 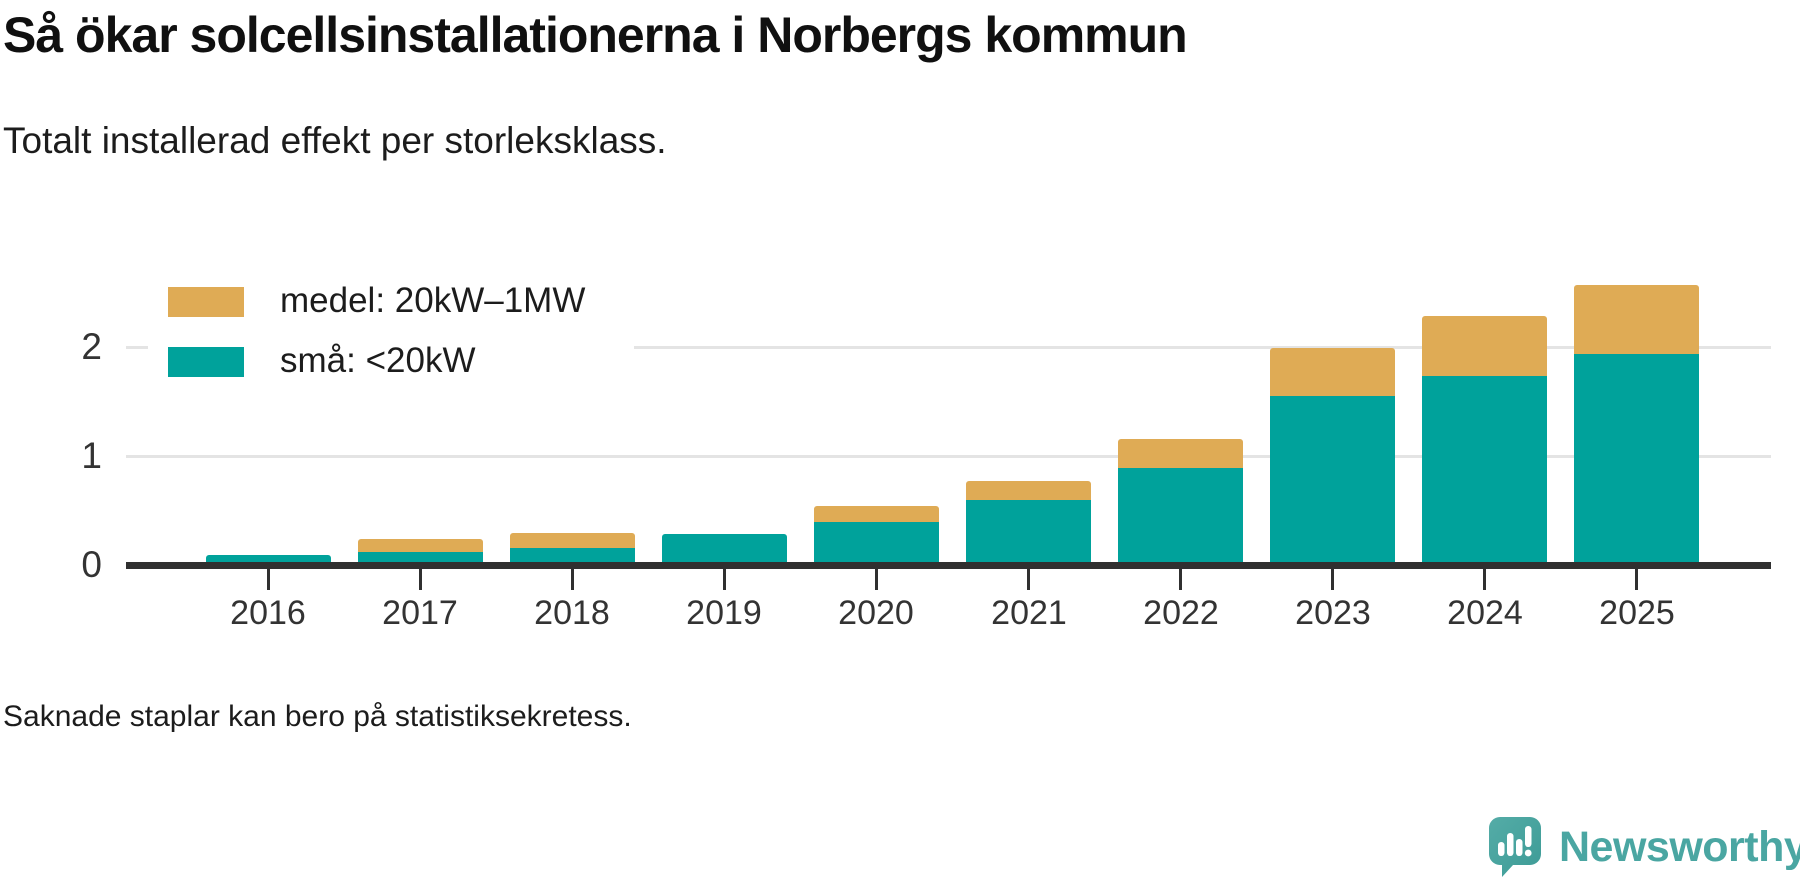 I want to click on x-tick-label-2021: 2021, so click(x=1029, y=613).